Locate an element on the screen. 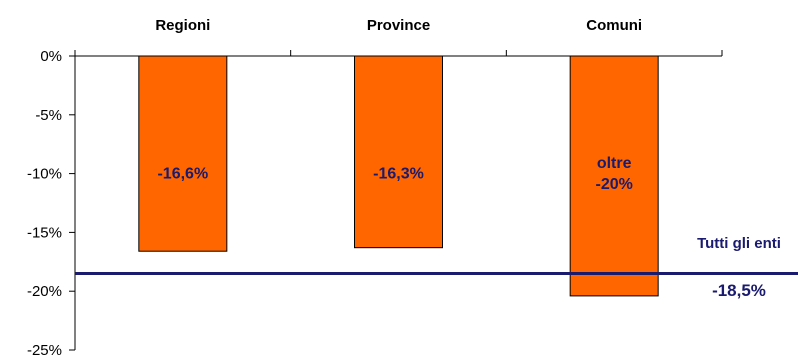  data-labels: -16,6% -16,3% oltre -20% is located at coordinates (394, 174).